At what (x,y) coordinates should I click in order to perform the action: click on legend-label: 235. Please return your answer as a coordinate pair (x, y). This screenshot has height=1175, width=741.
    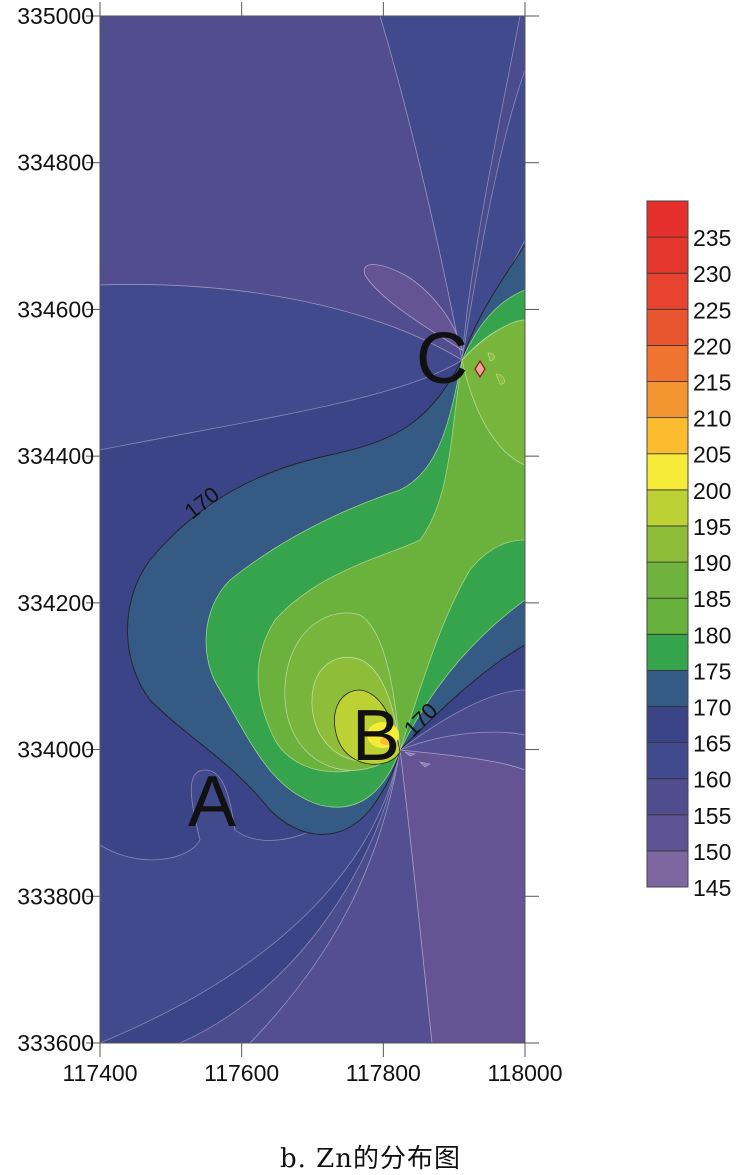
    Looking at the image, I should click on (712, 238).